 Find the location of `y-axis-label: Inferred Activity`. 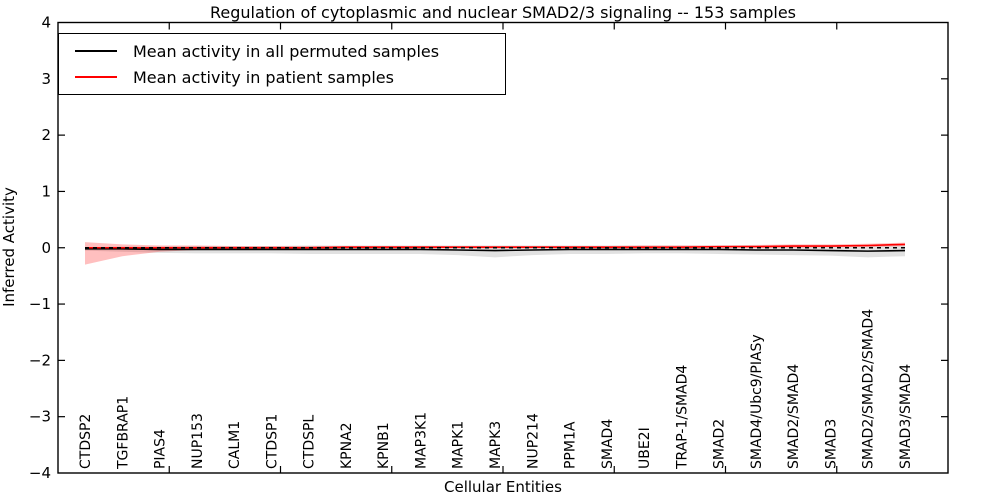

y-axis-label: Inferred Activity is located at coordinates (9, 247).